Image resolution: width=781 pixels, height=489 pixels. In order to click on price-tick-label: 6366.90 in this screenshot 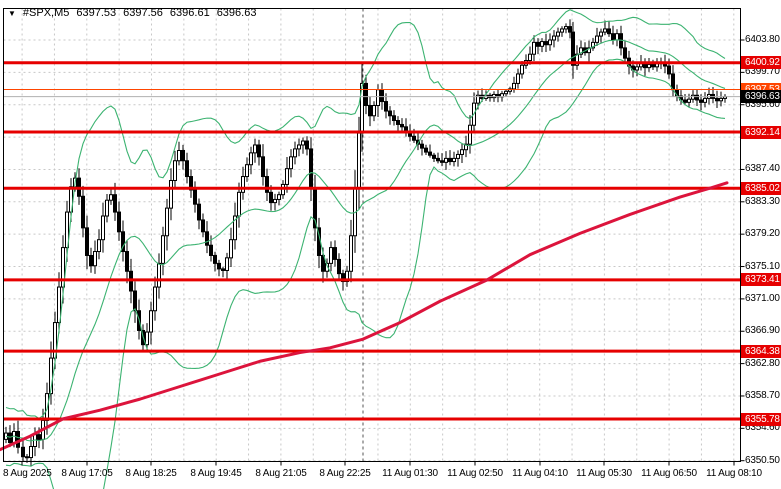, I will do `click(762, 331)`.